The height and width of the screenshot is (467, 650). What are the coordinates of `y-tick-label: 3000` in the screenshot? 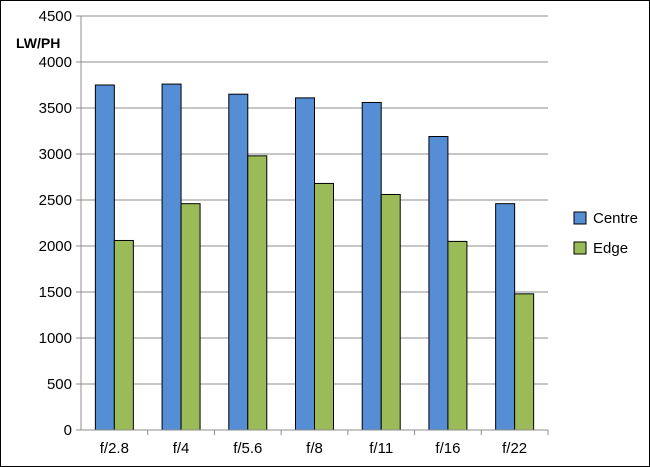 It's located at (55, 154).